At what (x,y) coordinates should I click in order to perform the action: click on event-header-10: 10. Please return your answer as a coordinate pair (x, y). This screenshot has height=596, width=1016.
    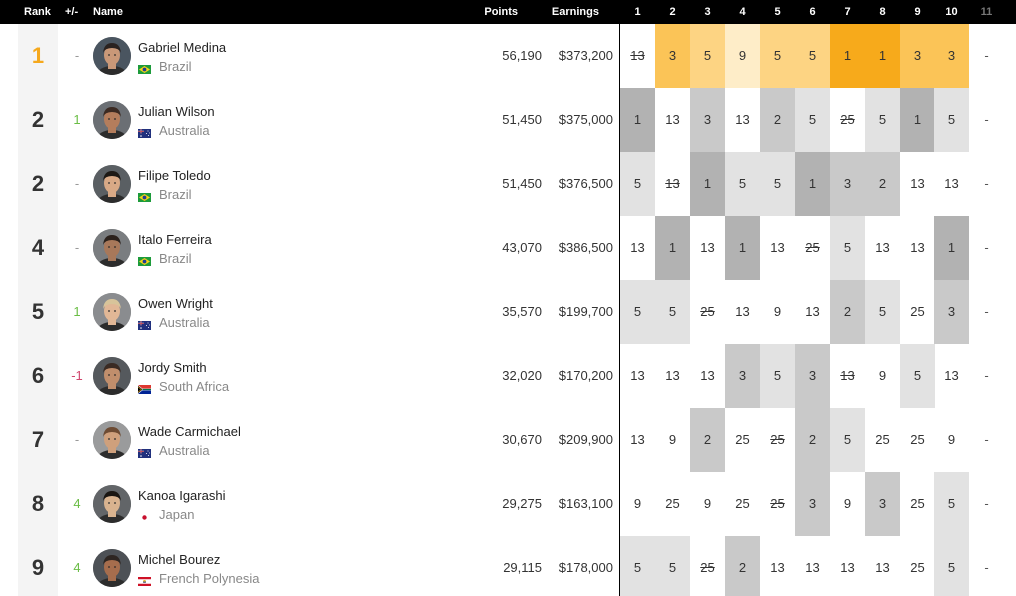
    Looking at the image, I should click on (951, 12).